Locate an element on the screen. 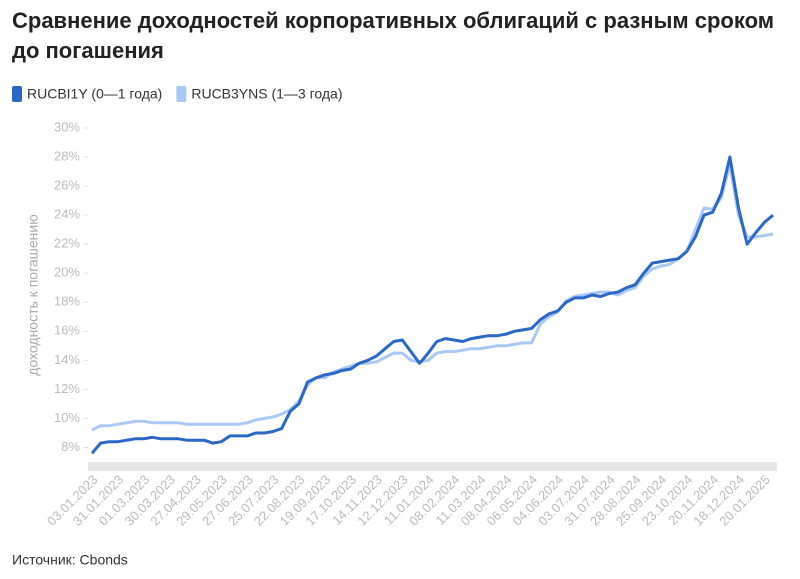 This screenshot has height=579, width=800. y-tick-label: 8% is located at coordinates (70, 446).